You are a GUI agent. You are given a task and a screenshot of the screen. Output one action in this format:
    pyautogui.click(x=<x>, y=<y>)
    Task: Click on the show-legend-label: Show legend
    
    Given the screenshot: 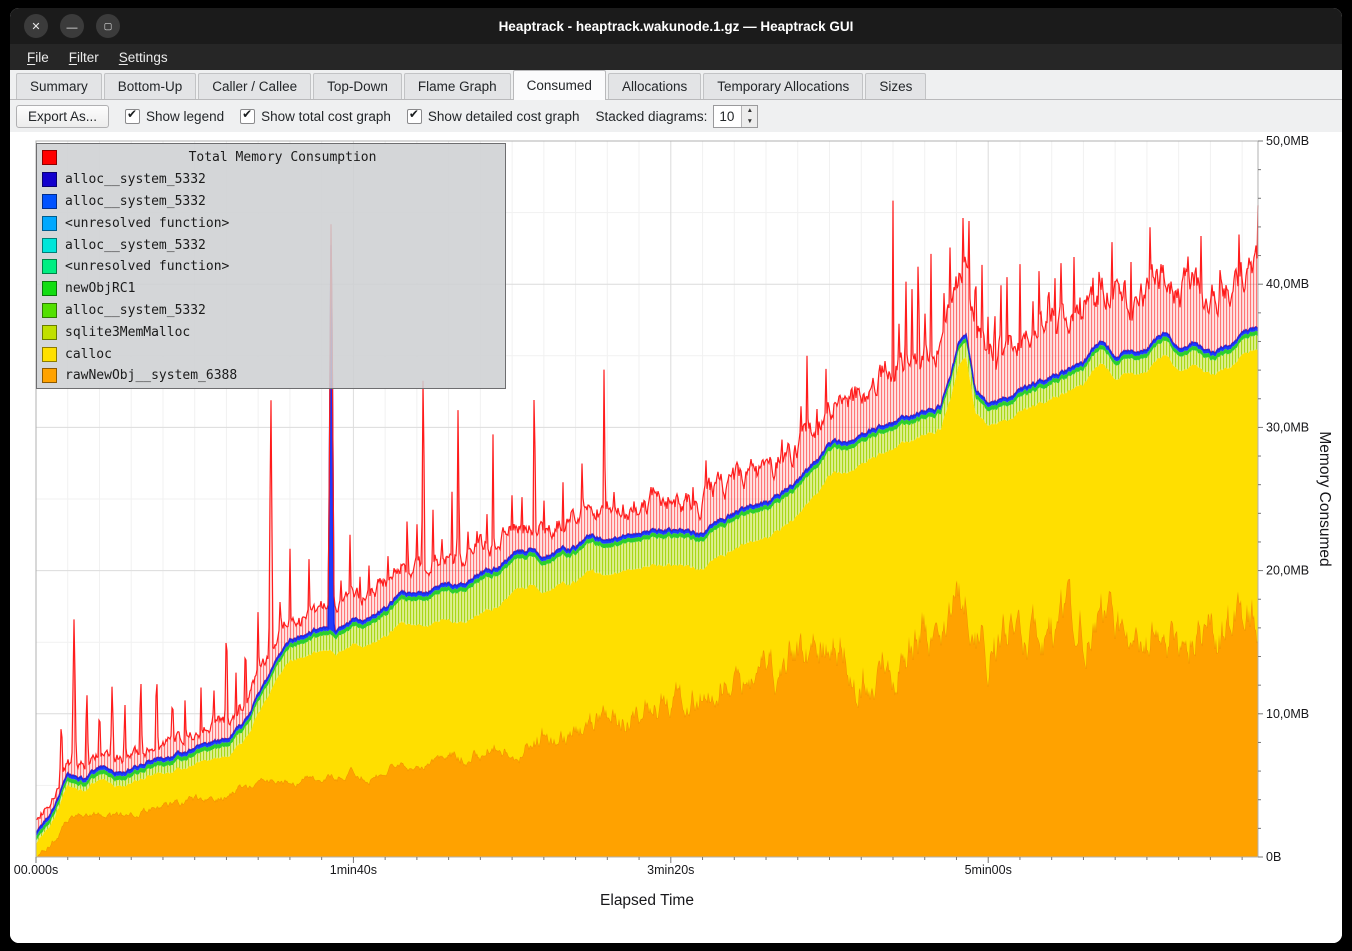 What is the action you would take?
    pyautogui.click(x=185, y=116)
    